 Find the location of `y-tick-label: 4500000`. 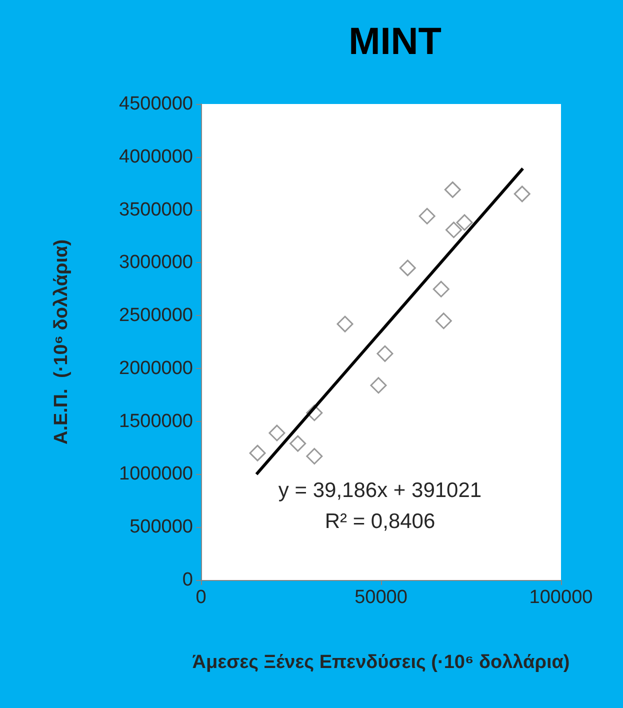

y-tick-label: 4500000 is located at coordinates (156, 104).